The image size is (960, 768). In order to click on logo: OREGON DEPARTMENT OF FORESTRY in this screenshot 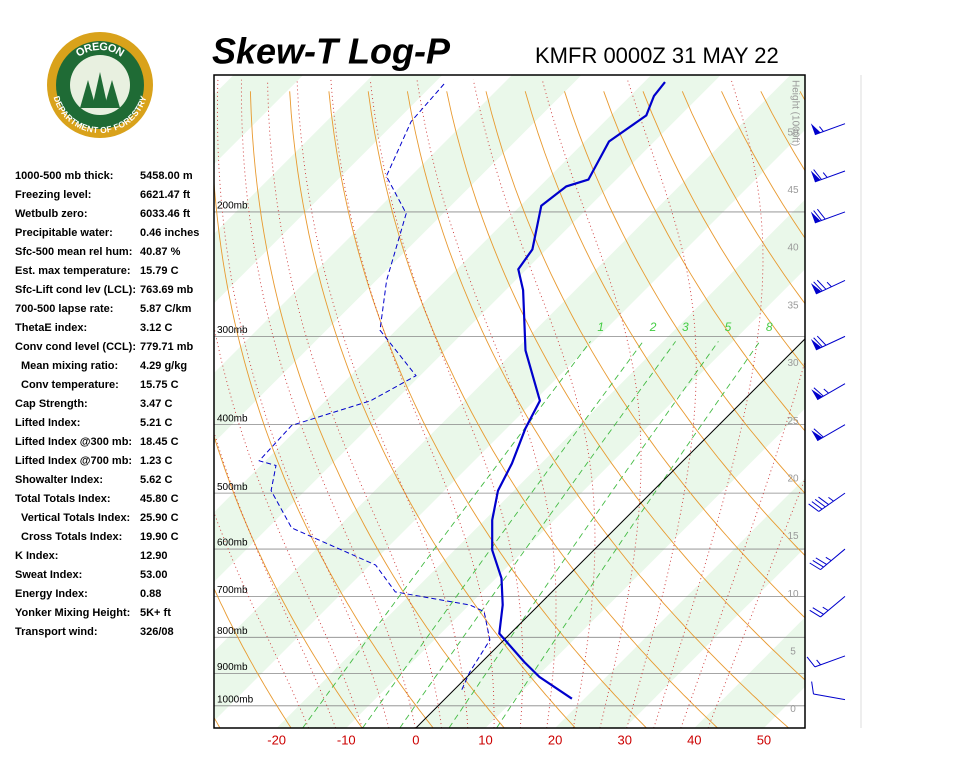, I will do `click(100, 85)`.